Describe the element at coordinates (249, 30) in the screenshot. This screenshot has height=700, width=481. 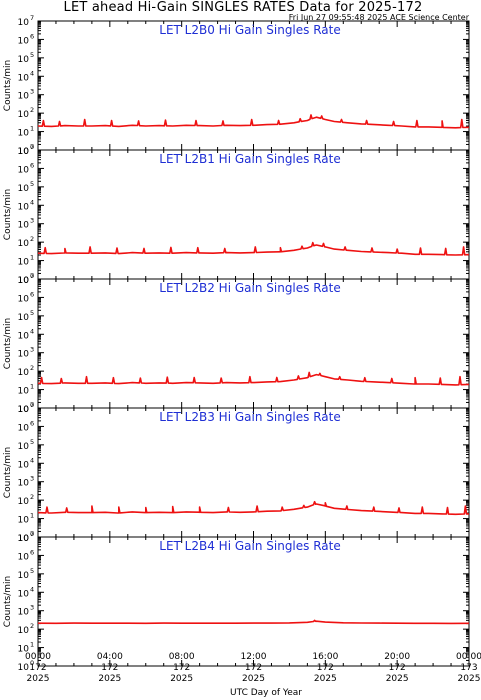
I see `panel-title: LET L2B0 Hi Gain Singles Rate` at that location.